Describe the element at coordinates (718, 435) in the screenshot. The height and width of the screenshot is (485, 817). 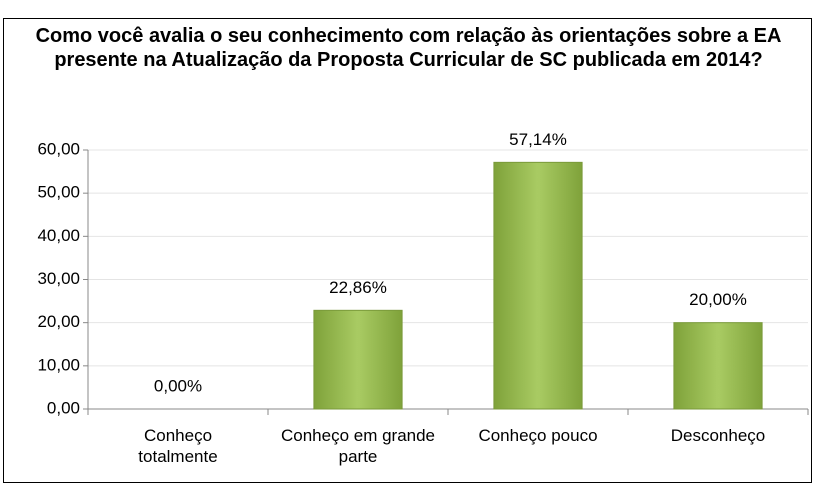
I see `x-tick-label: Desconheço` at that location.